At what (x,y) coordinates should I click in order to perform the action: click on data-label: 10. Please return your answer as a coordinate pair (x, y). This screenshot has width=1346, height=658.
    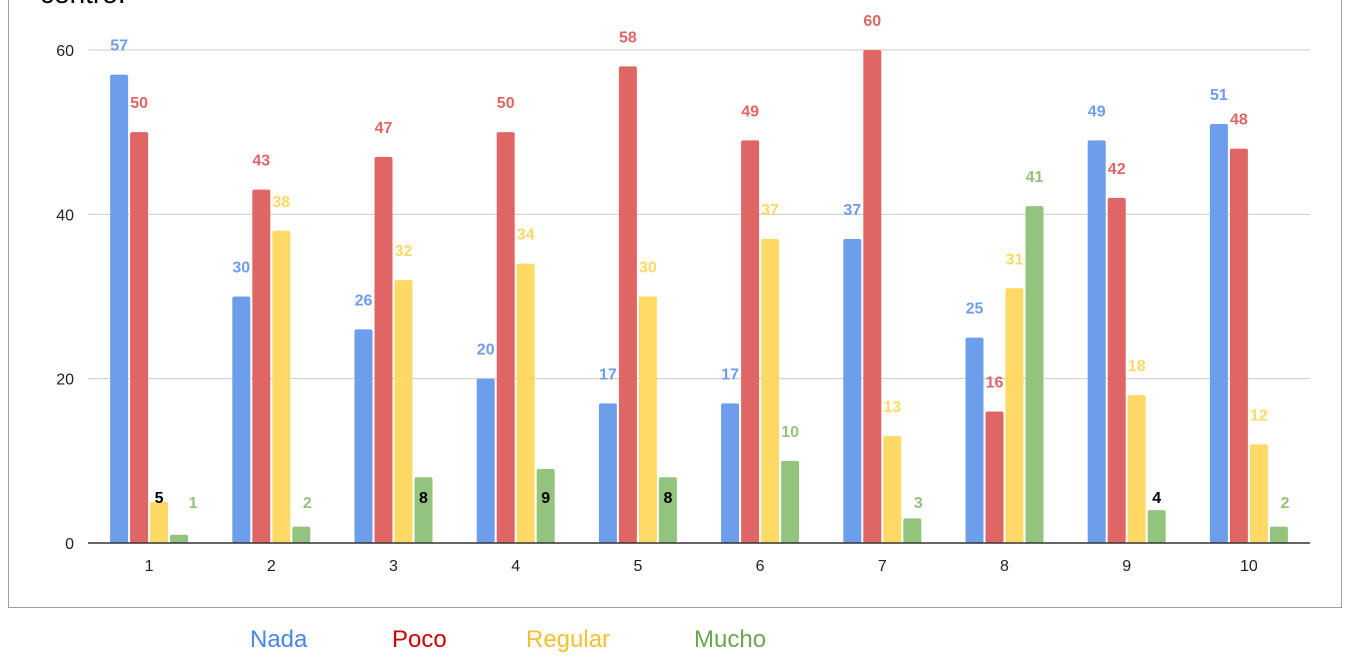
    Looking at the image, I should click on (790, 432).